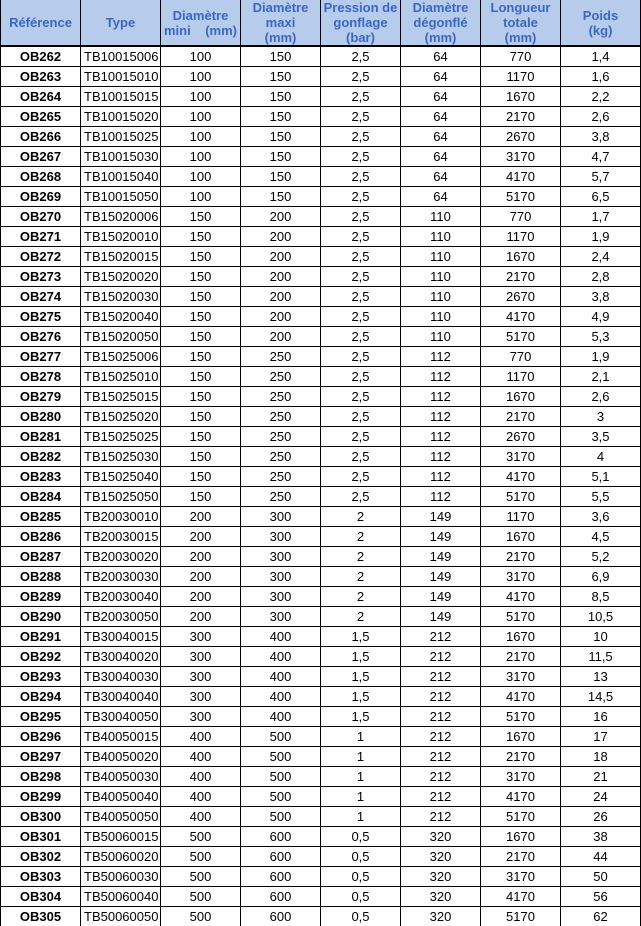 This screenshot has width=641, height=926. Describe the element at coordinates (120, 23) in the screenshot. I see `column-header-type: Type` at that location.